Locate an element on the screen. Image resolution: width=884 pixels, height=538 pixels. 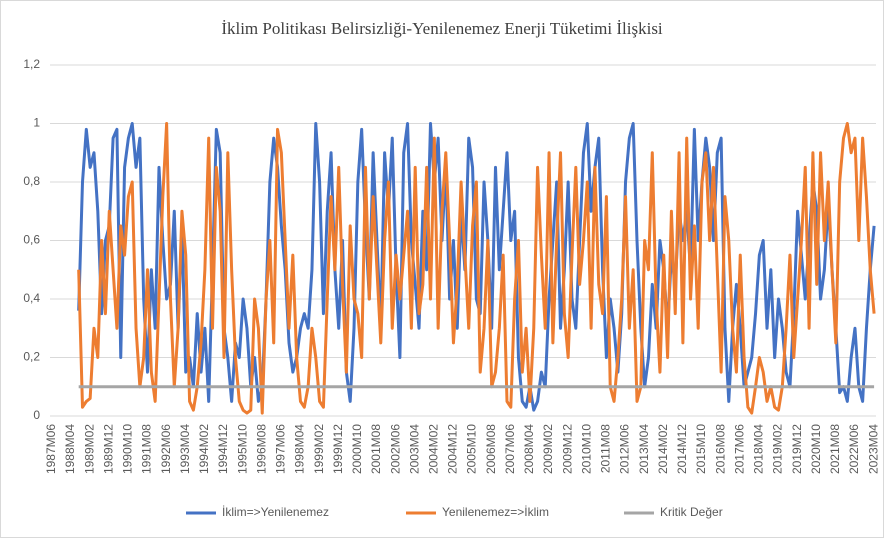
x-tick-label: 1999M02 is located at coordinates (319, 449).